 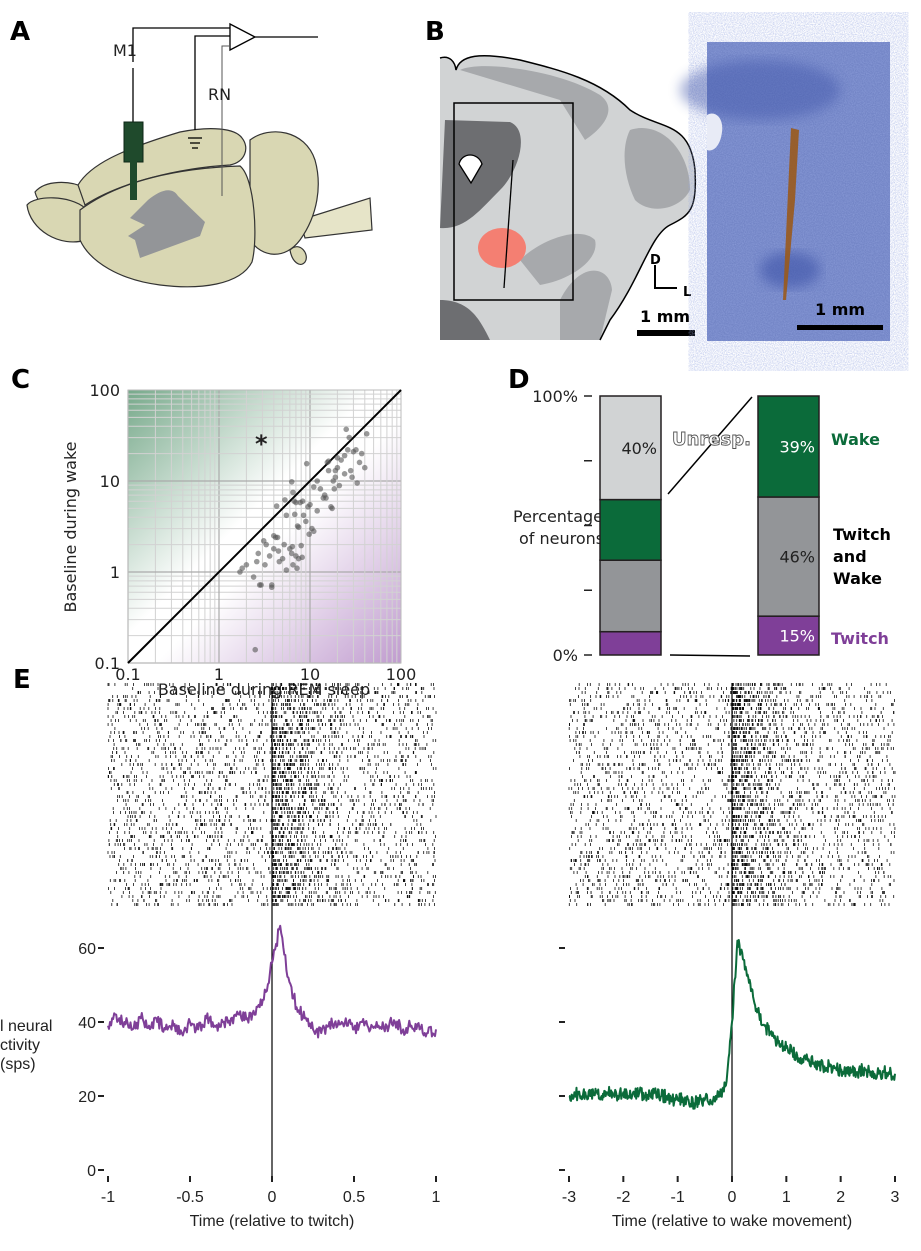 What do you see at coordinates (519, 380) in the screenshot?
I see `panel-label-d: D` at bounding box center [519, 380].